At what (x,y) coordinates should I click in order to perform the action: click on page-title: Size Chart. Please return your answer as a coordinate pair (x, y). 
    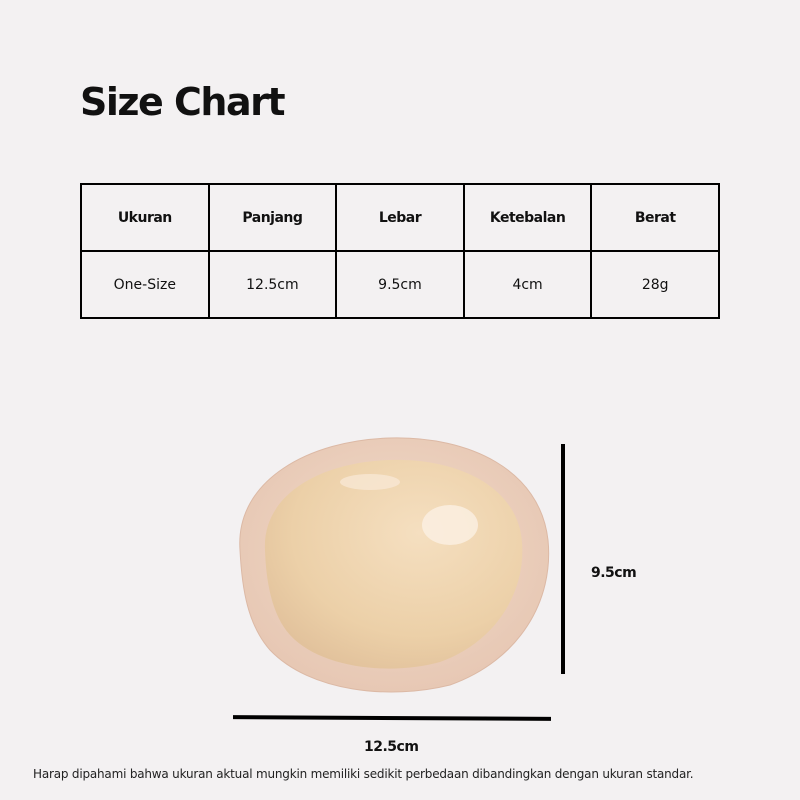
    Looking at the image, I should click on (183, 102).